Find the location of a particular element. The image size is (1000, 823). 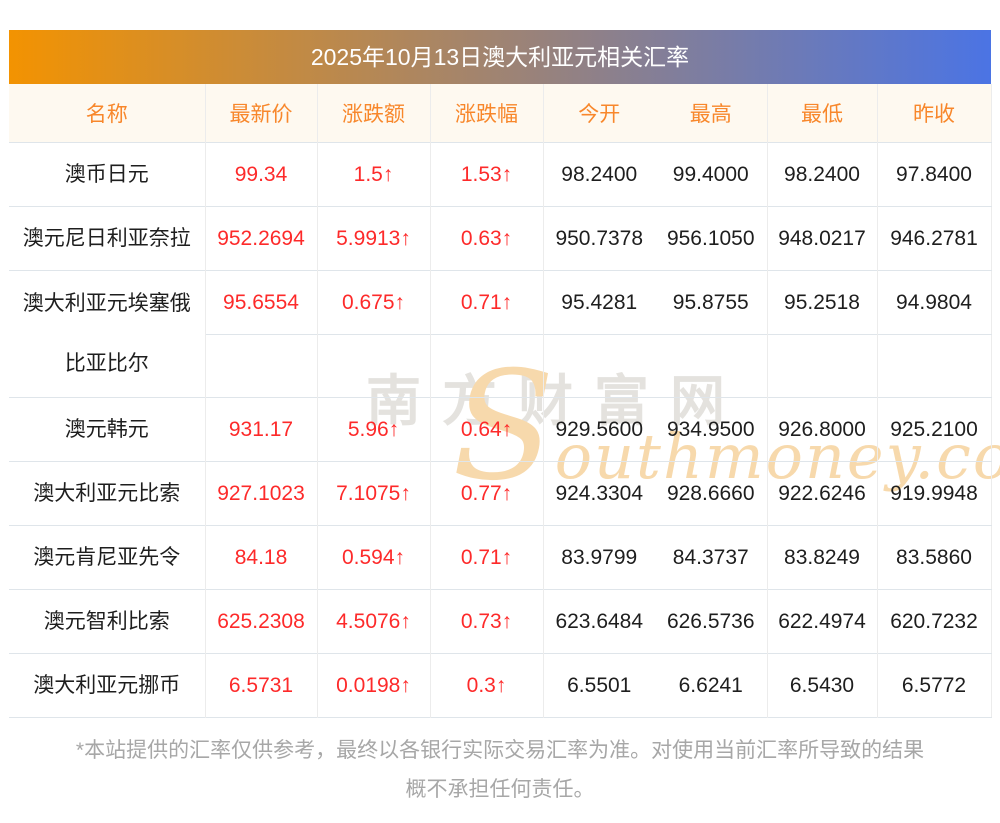

cell-low: 6.5430 is located at coordinates (821, 685).